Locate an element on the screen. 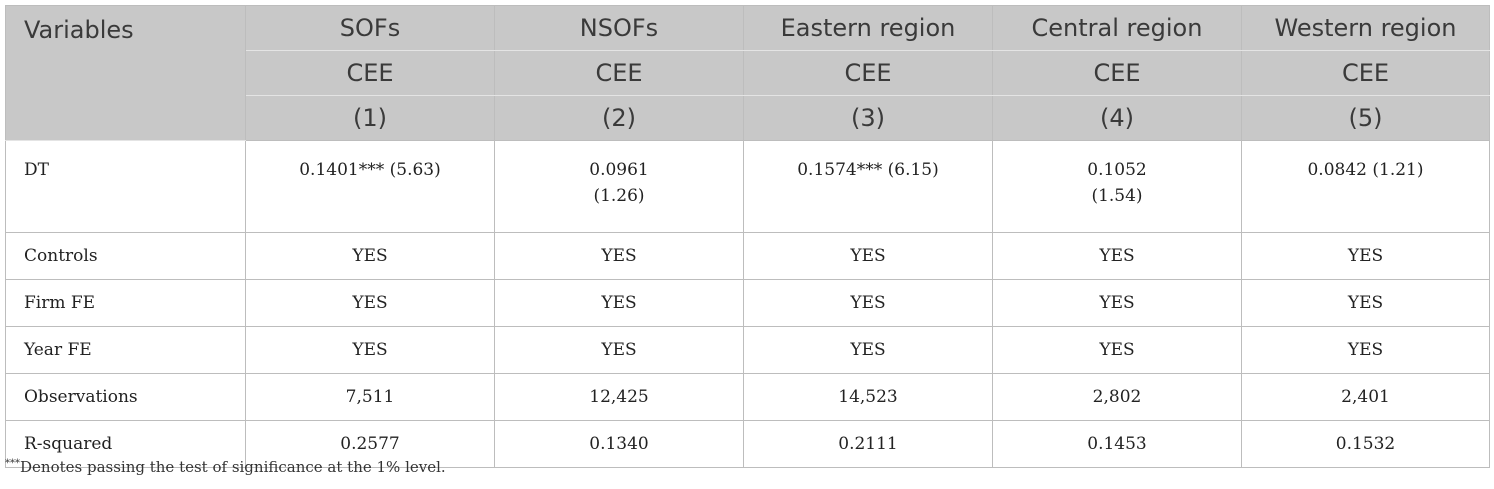  dependent-var-4: CEE is located at coordinates (1117, 73).